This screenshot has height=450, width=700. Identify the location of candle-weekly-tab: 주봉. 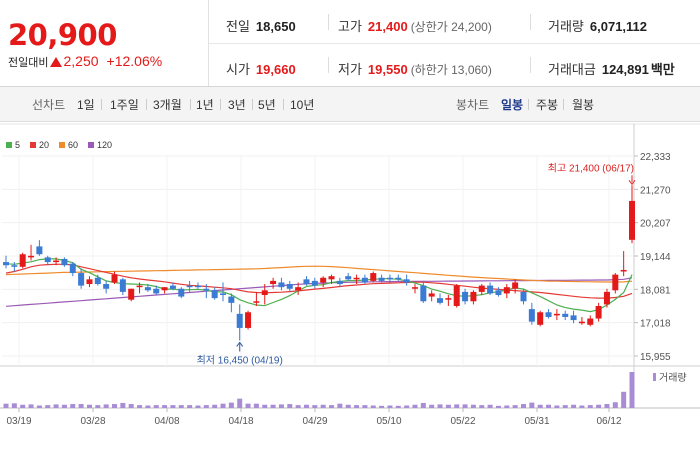
(547, 105).